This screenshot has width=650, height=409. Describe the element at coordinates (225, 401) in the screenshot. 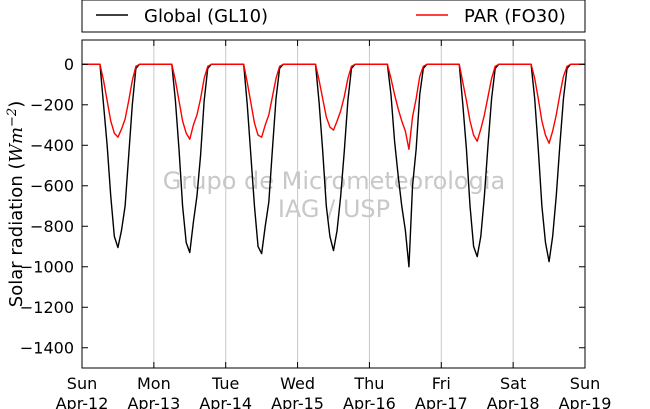

I see `x-tick-date: Apr-14` at that location.